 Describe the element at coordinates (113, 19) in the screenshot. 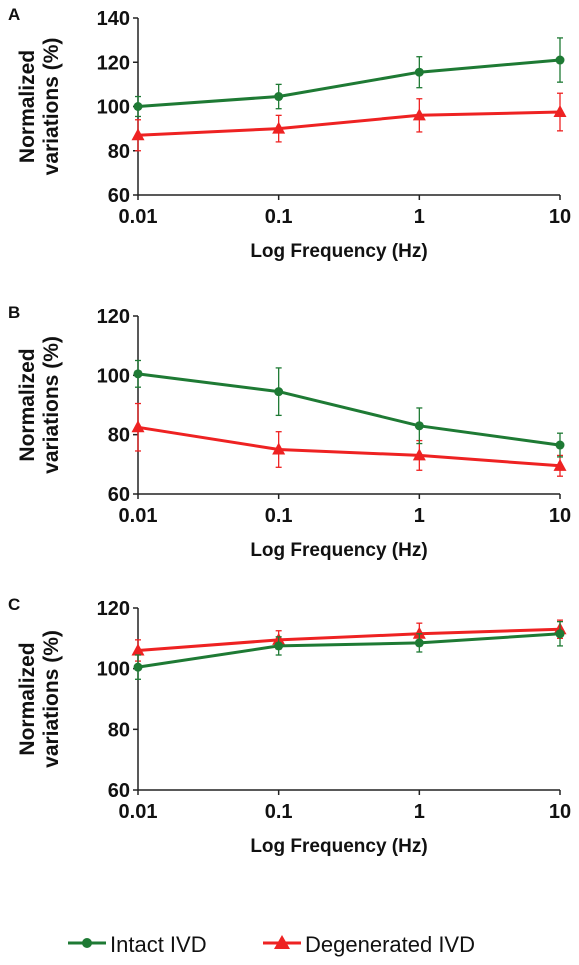

I see `y-tick-label: 140` at that location.